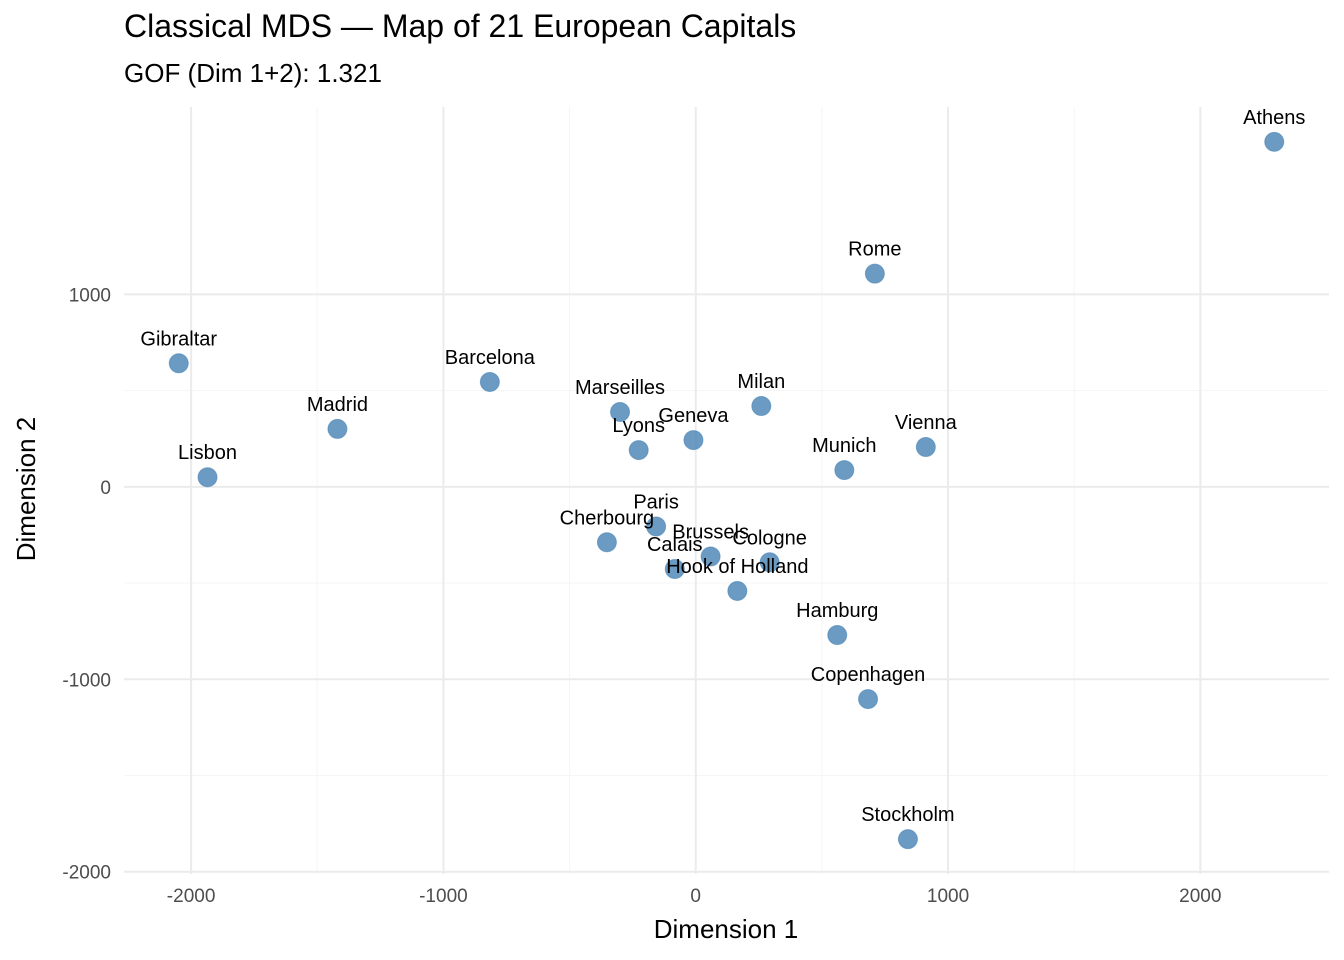  Describe the element at coordinates (837, 611) in the screenshot. I see `point-label: Hamburg` at that location.